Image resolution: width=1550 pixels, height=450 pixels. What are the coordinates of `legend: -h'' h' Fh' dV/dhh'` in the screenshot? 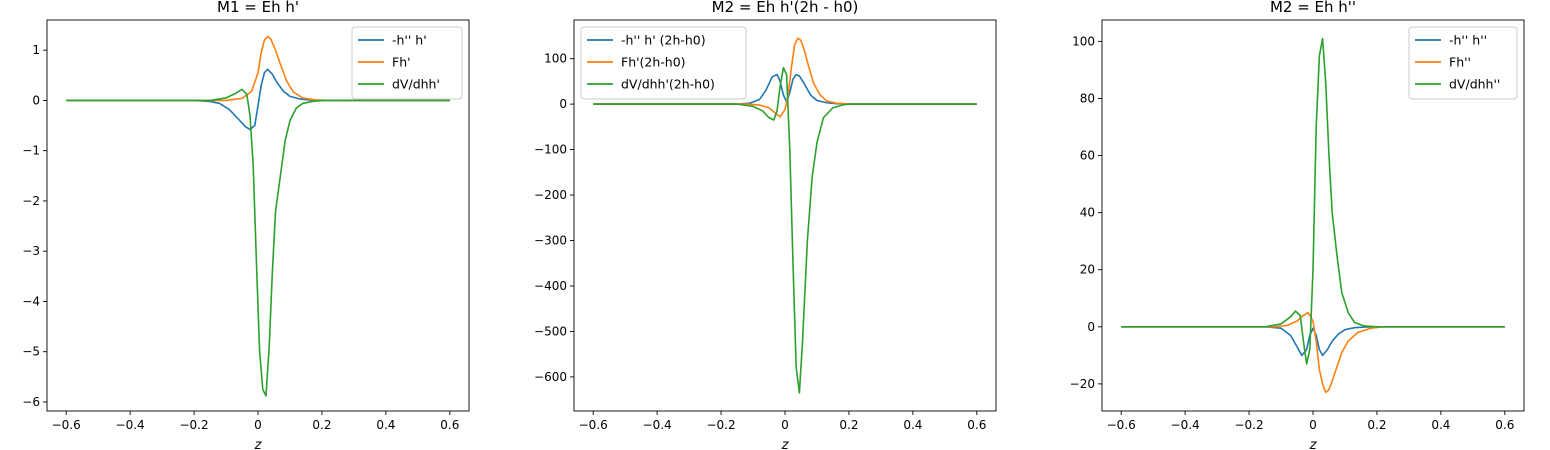 It's located at (407, 63).